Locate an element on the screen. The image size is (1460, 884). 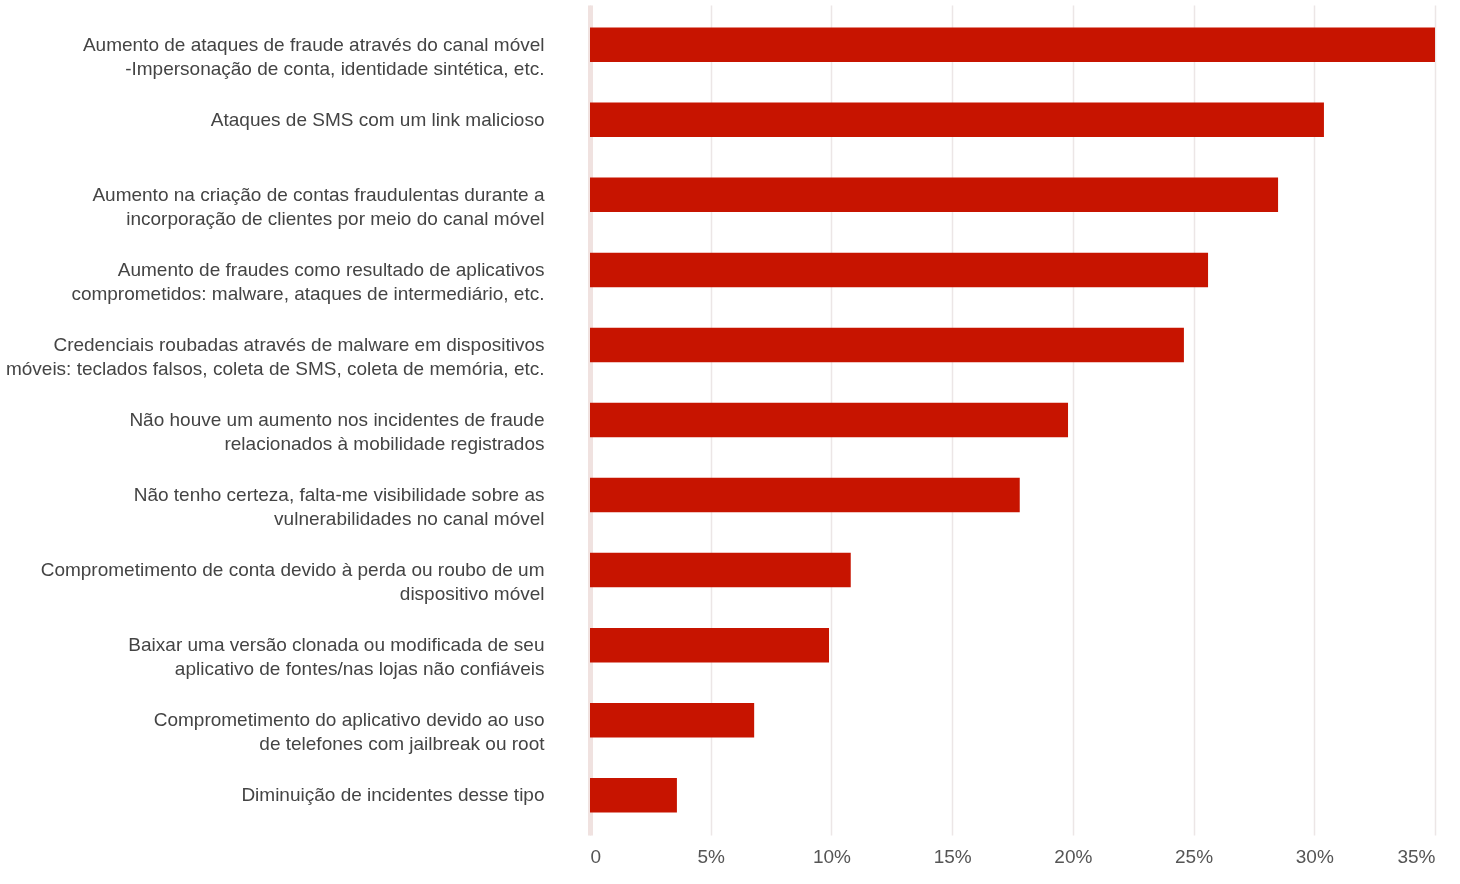
y-tick-label: Aumento na criação de contas fraudulentas durante a incorporação de clientes por meio do canal móvel is located at coordinates (318, 206).